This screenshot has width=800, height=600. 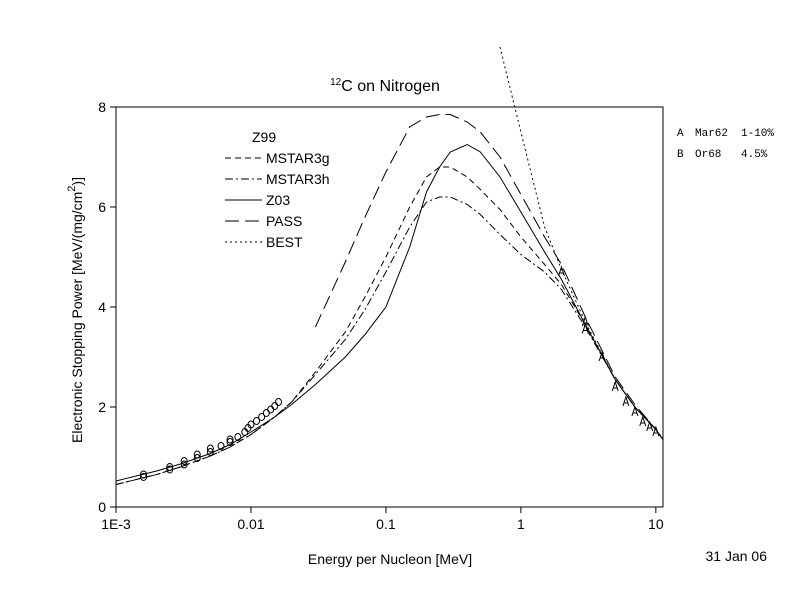 I want to click on legend-label: Z03, so click(x=278, y=200).